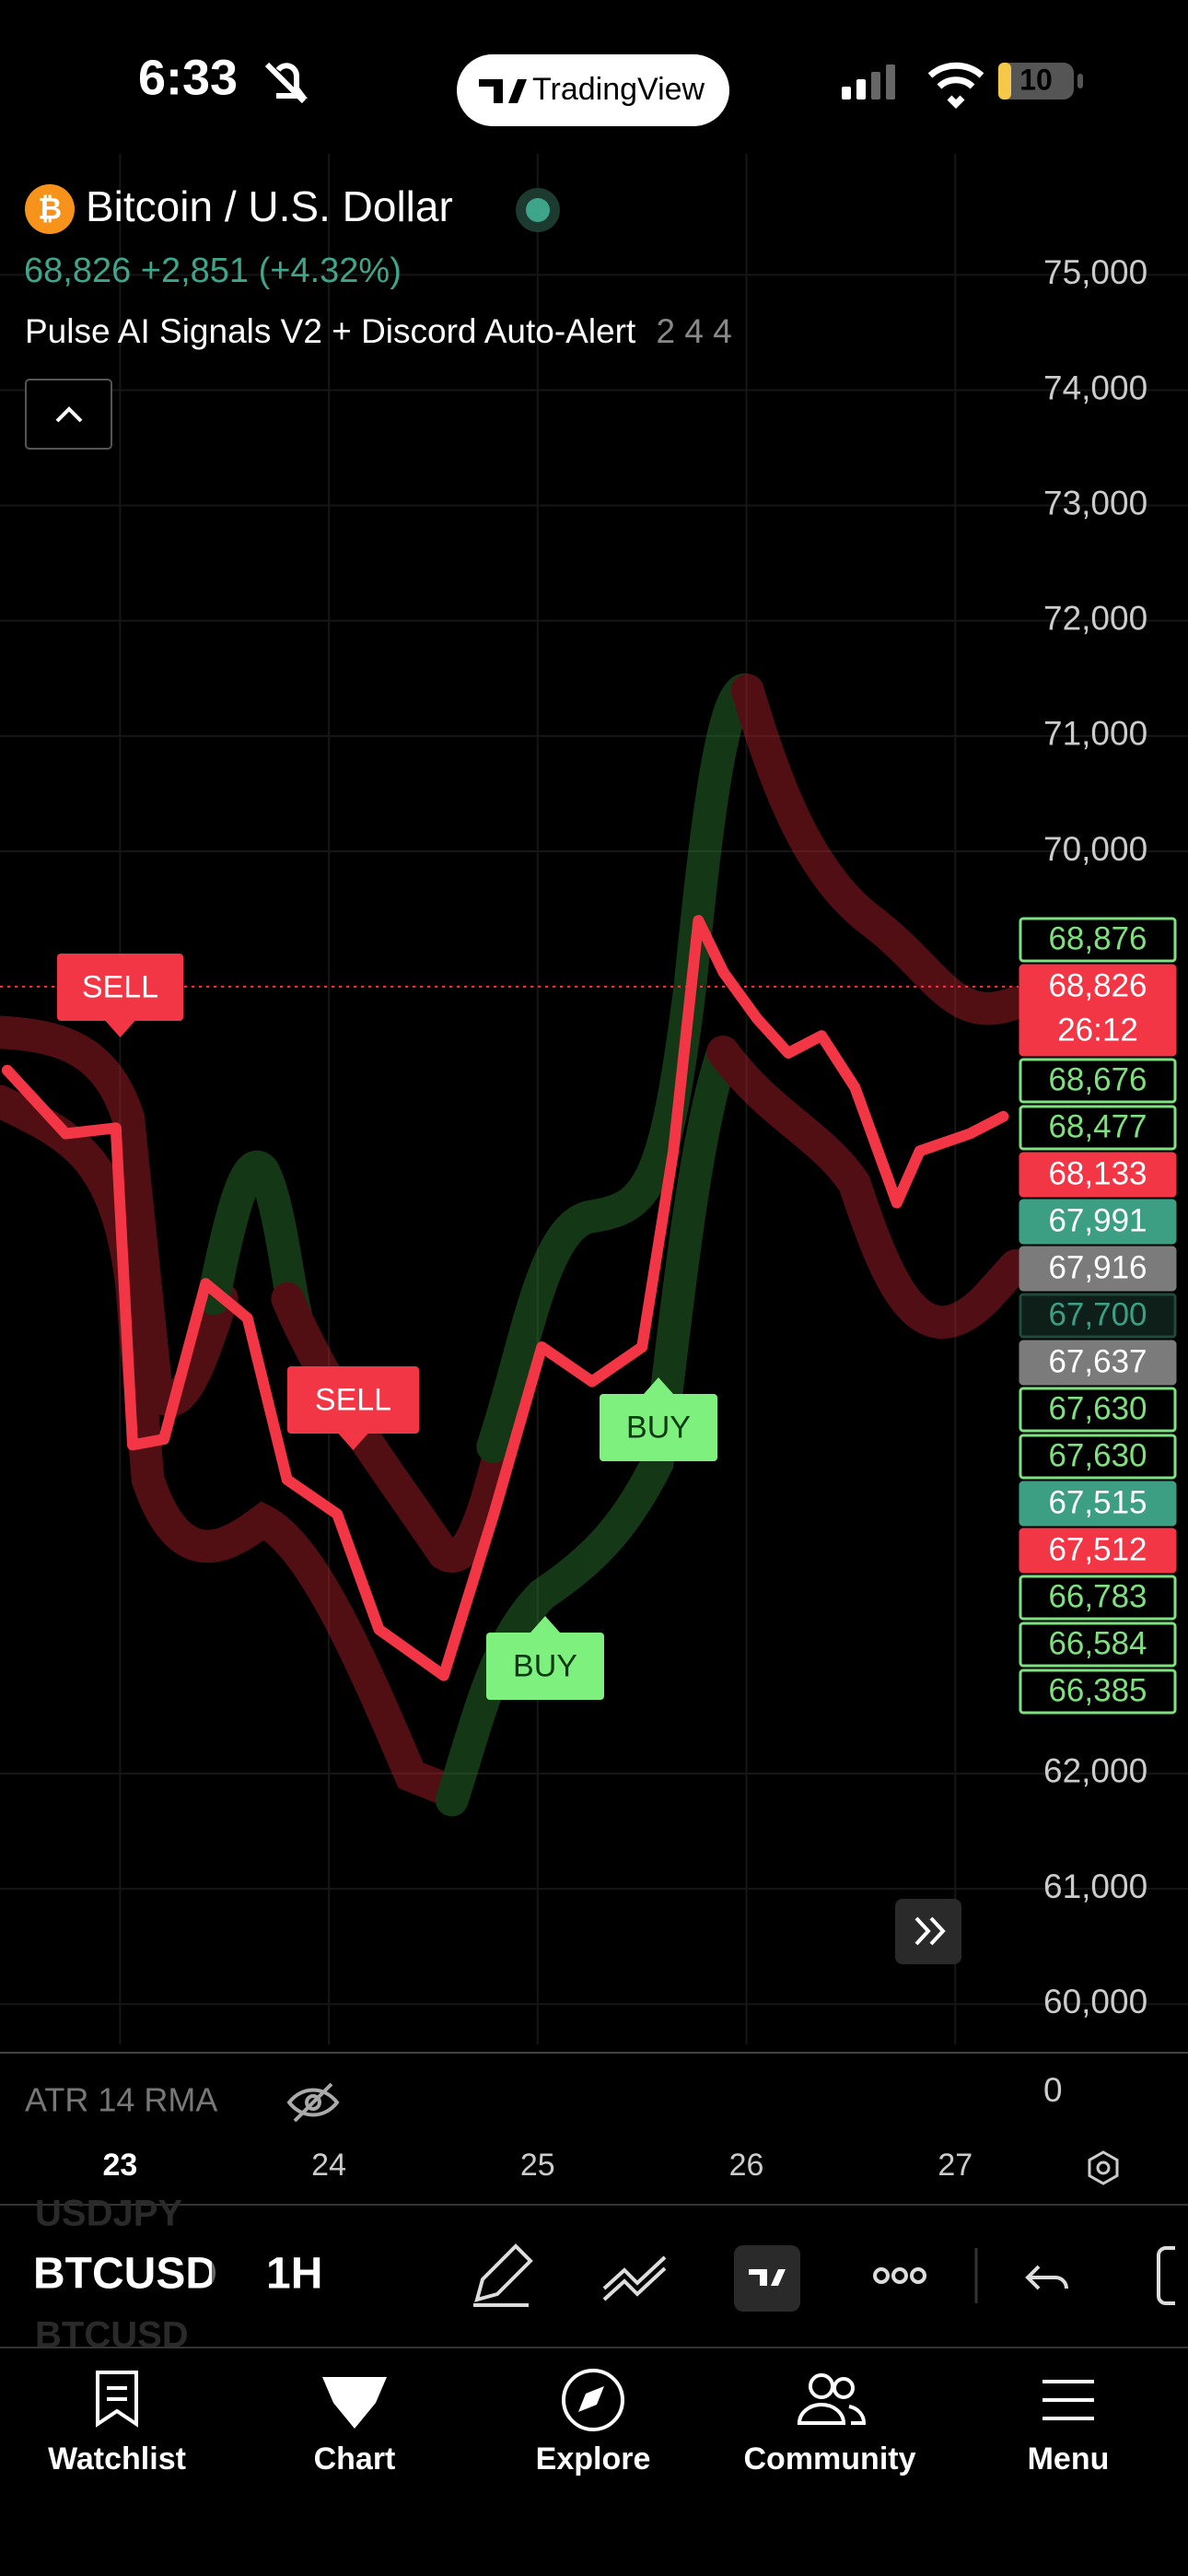 This screenshot has width=1188, height=2576. Describe the element at coordinates (68, 414) in the screenshot. I see `collapse-button` at that location.